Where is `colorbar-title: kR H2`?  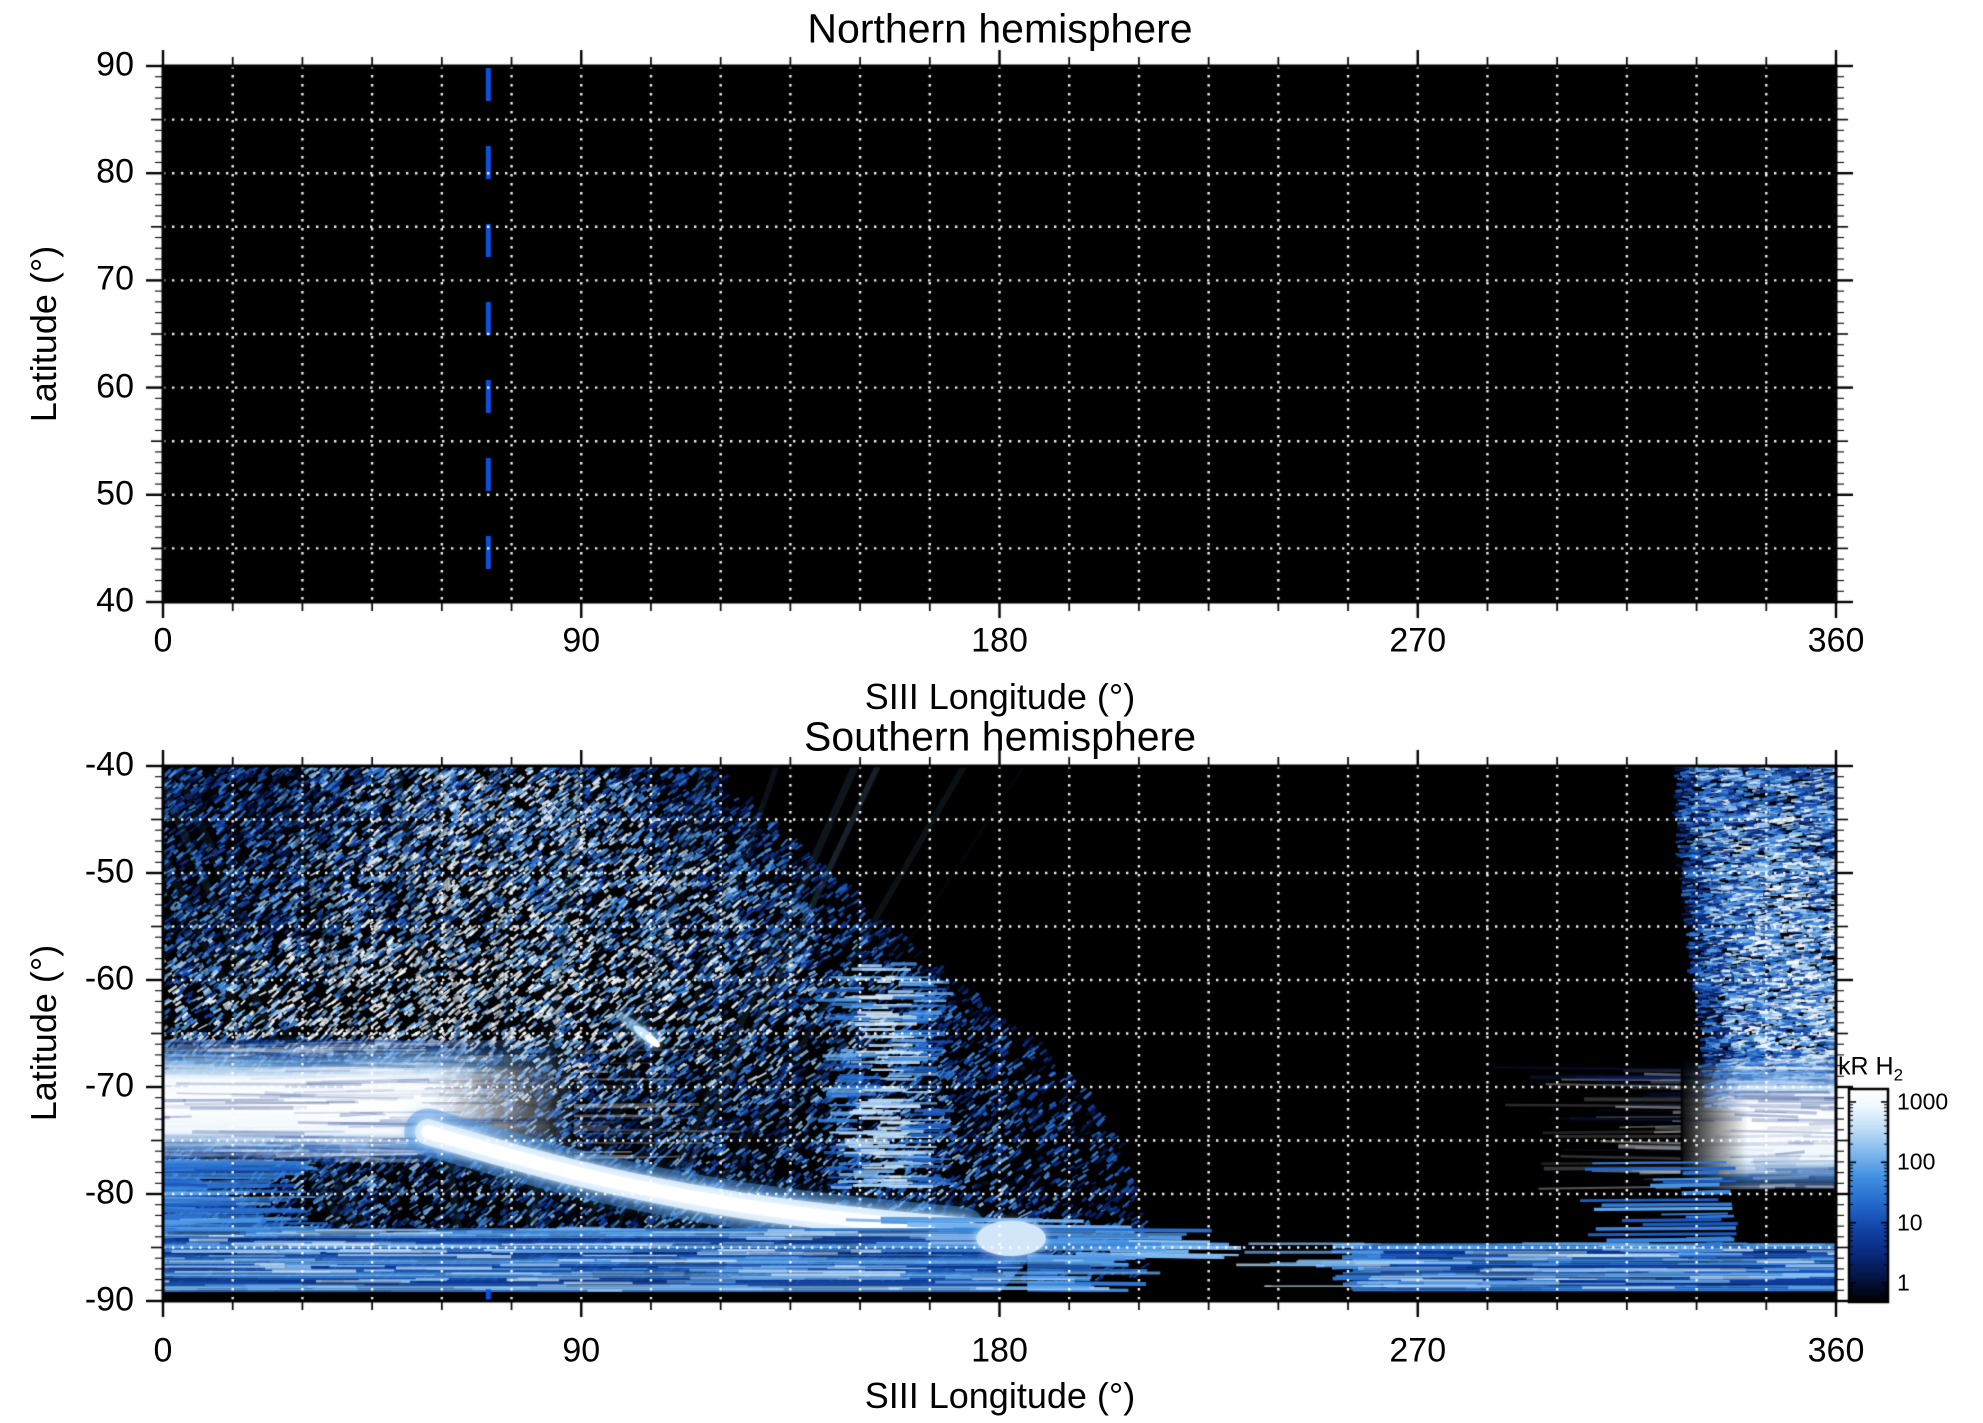
colorbar-title: kR H2 is located at coordinates (1870, 1069).